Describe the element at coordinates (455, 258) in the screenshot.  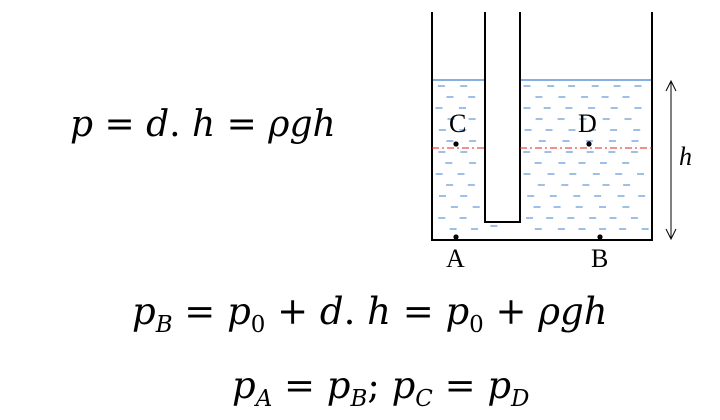
I see `label-a: A` at that location.